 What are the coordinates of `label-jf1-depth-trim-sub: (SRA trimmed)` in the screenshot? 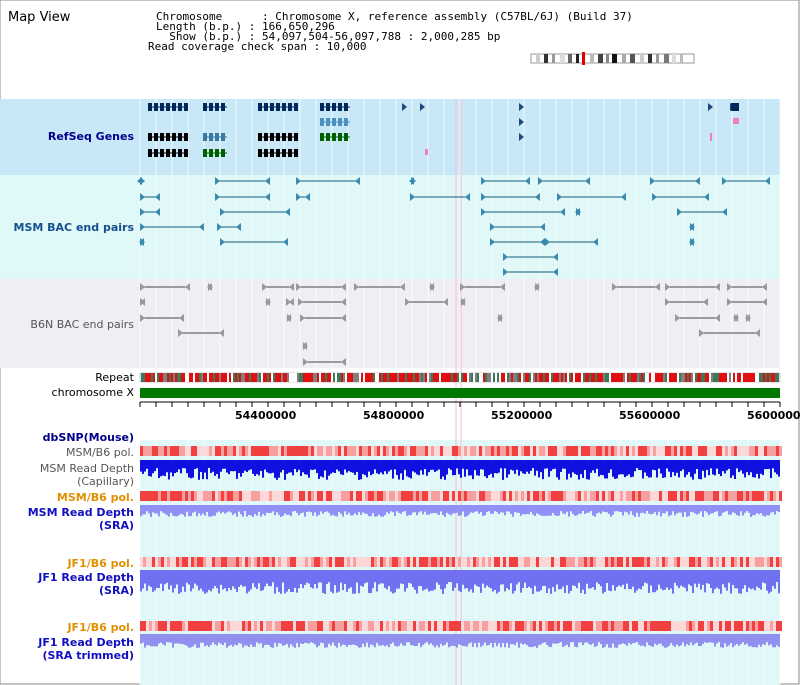 It's located at (88, 655).